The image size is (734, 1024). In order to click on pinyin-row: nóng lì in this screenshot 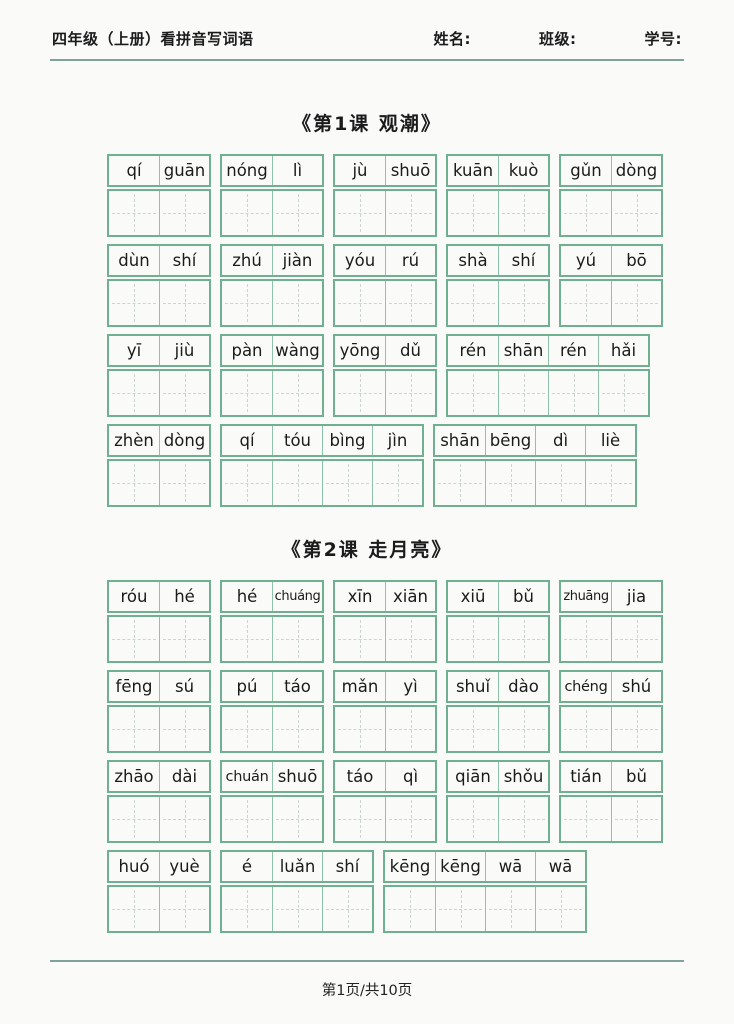, I will do `click(272, 170)`.